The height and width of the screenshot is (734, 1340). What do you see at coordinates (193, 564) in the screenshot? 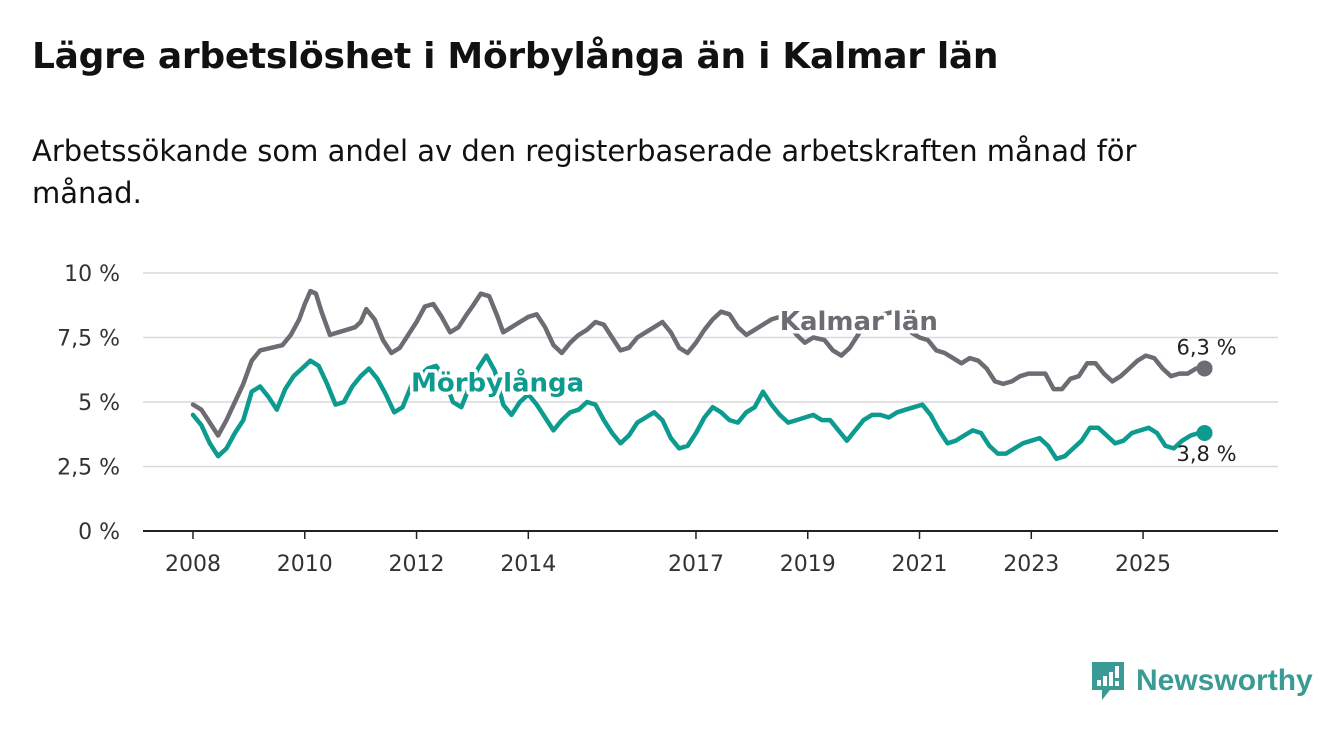
I see `x-tick-label: 2008` at bounding box center [193, 564].